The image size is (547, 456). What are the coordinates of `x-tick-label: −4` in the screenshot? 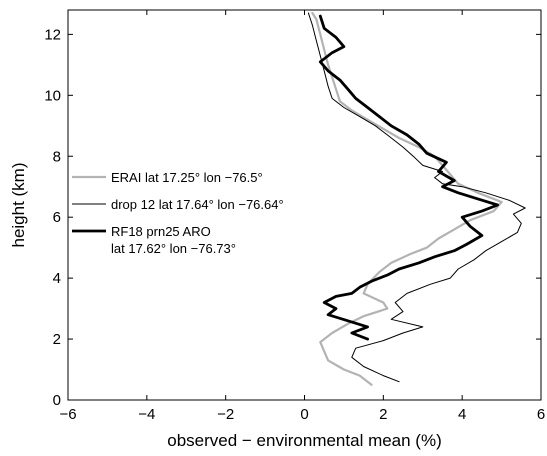 It's located at (146, 414).